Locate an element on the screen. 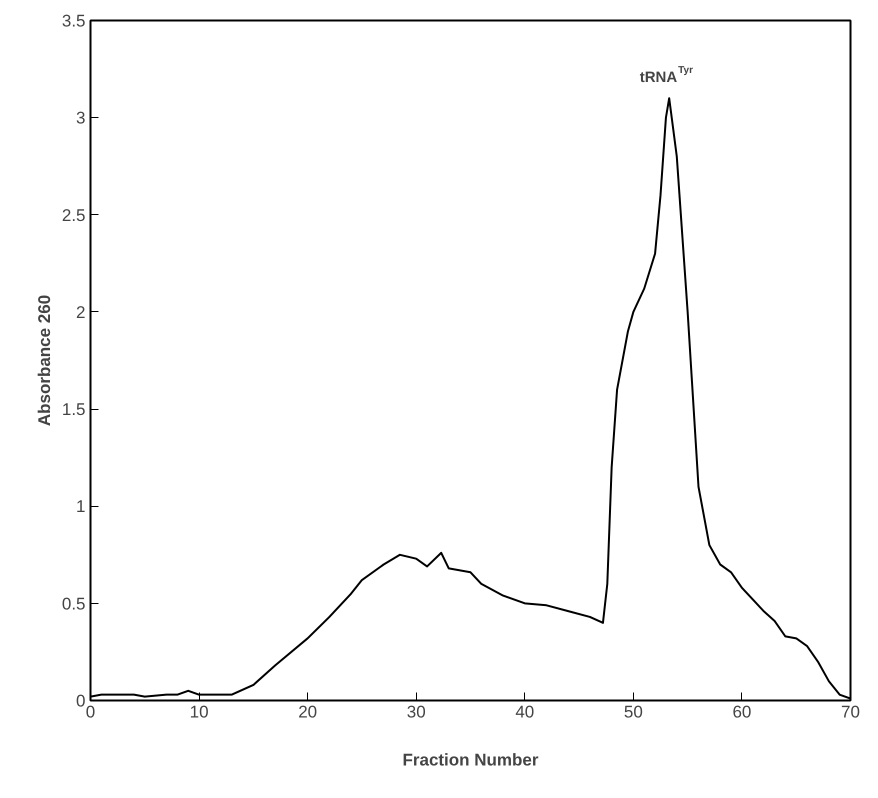 The height and width of the screenshot is (798, 878). y-tick-label: 0.5 is located at coordinates (74, 604).